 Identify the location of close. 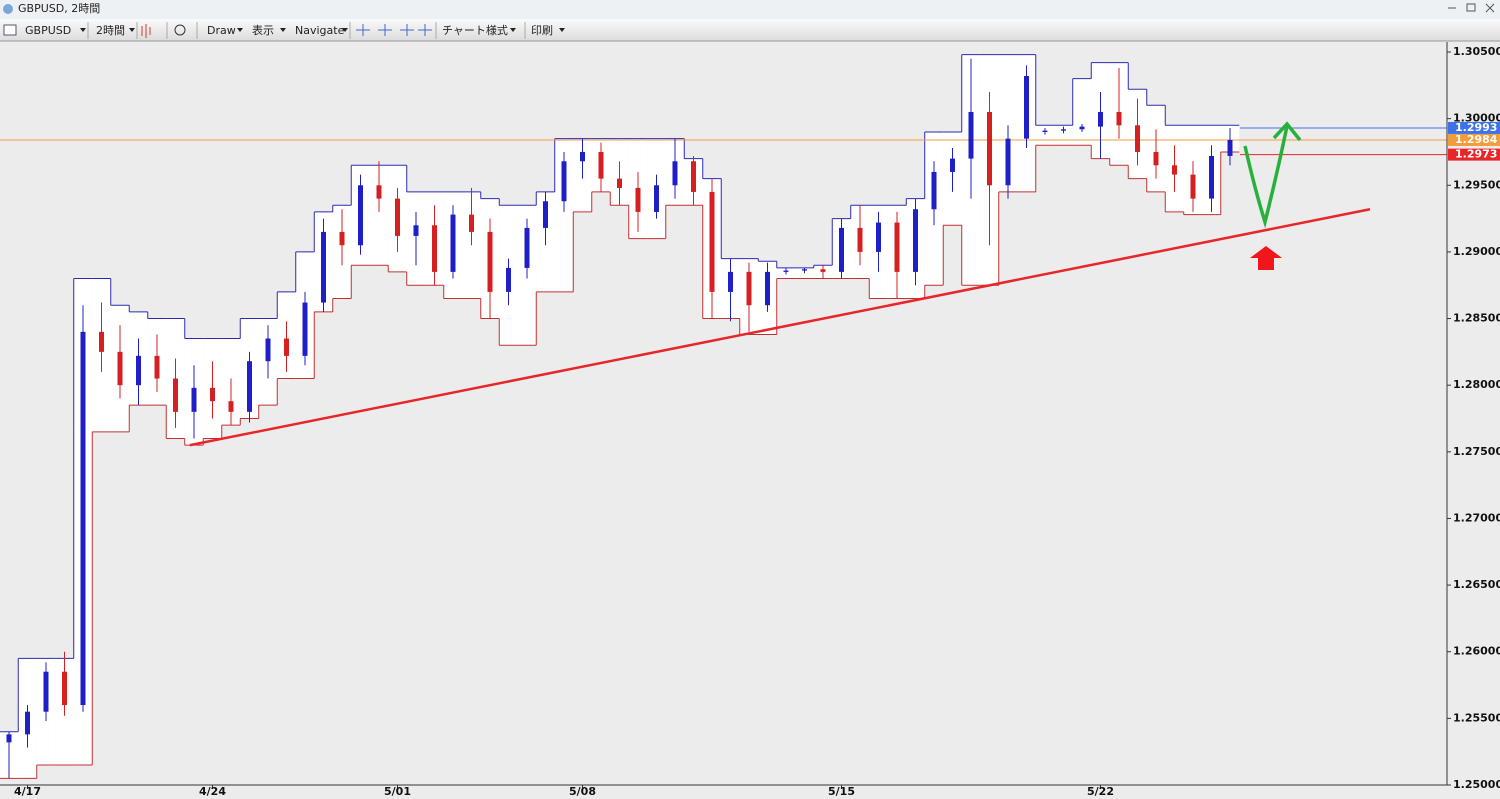
(1490, 8).